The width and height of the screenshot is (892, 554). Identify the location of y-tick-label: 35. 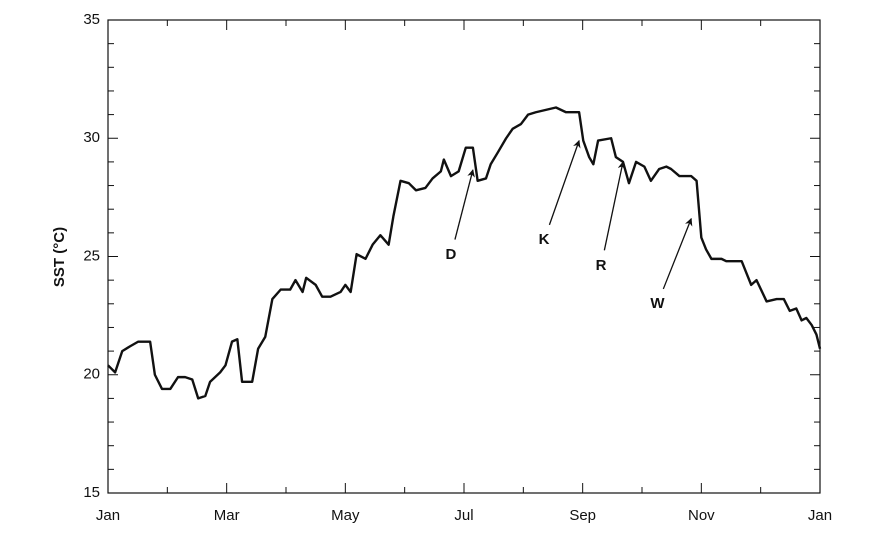
(91, 19).